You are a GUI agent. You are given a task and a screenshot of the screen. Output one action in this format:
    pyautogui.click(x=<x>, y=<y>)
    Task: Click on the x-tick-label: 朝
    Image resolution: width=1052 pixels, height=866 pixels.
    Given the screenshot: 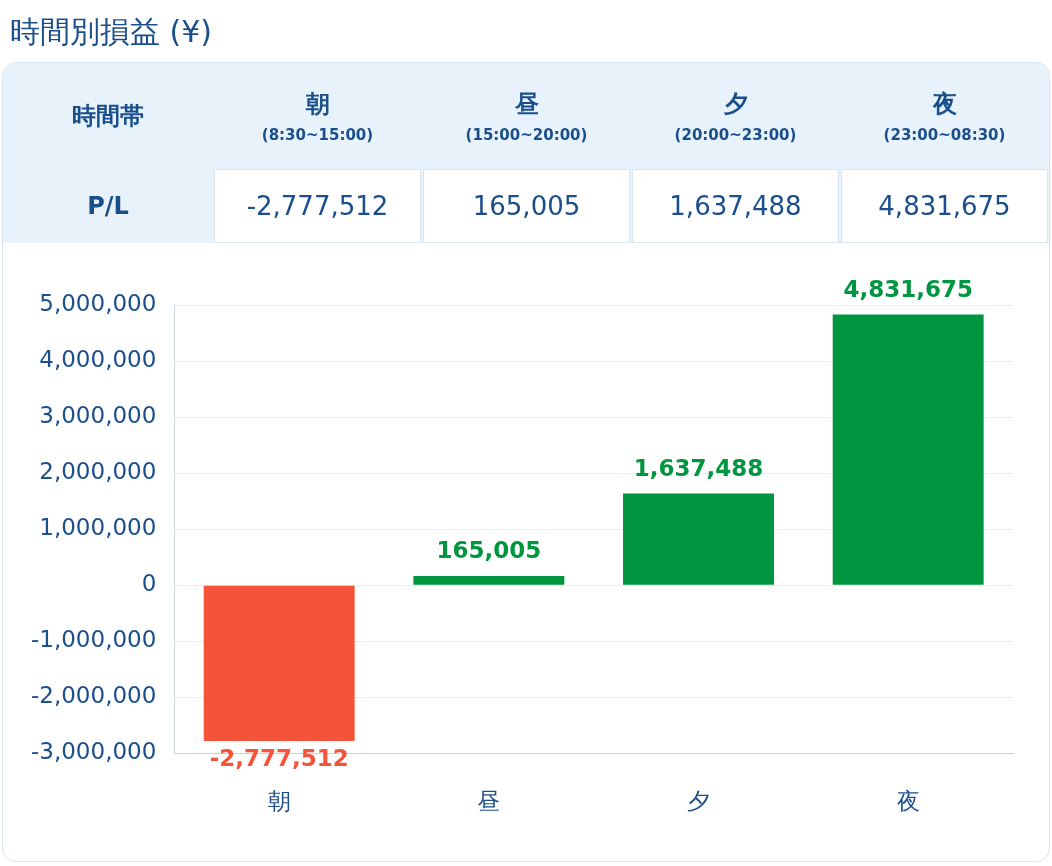 What is the action you would take?
    pyautogui.click(x=279, y=801)
    